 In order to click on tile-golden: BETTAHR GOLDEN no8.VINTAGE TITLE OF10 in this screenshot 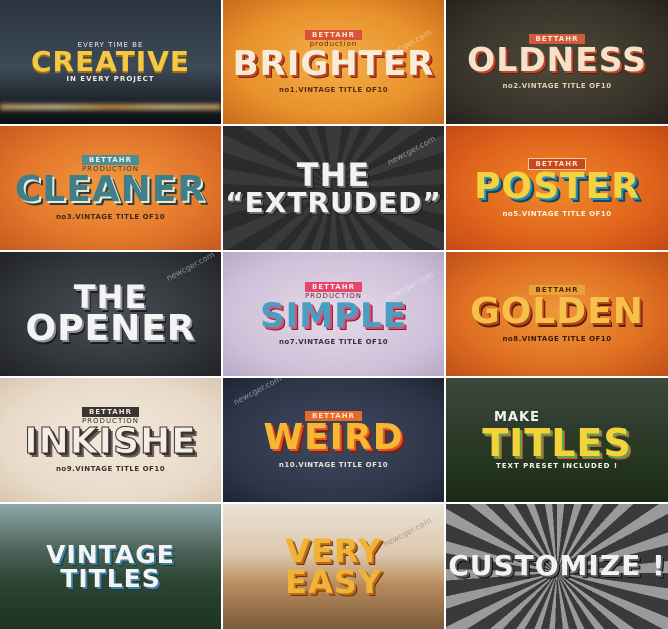, I will do `click(557, 314)`.